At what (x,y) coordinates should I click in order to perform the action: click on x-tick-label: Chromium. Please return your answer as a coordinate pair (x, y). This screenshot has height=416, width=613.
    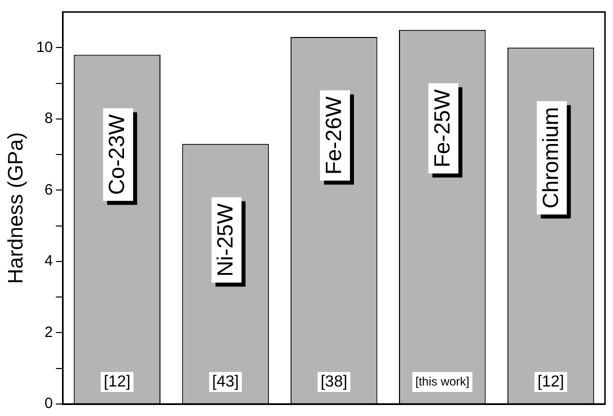
    Looking at the image, I should click on (550, 158).